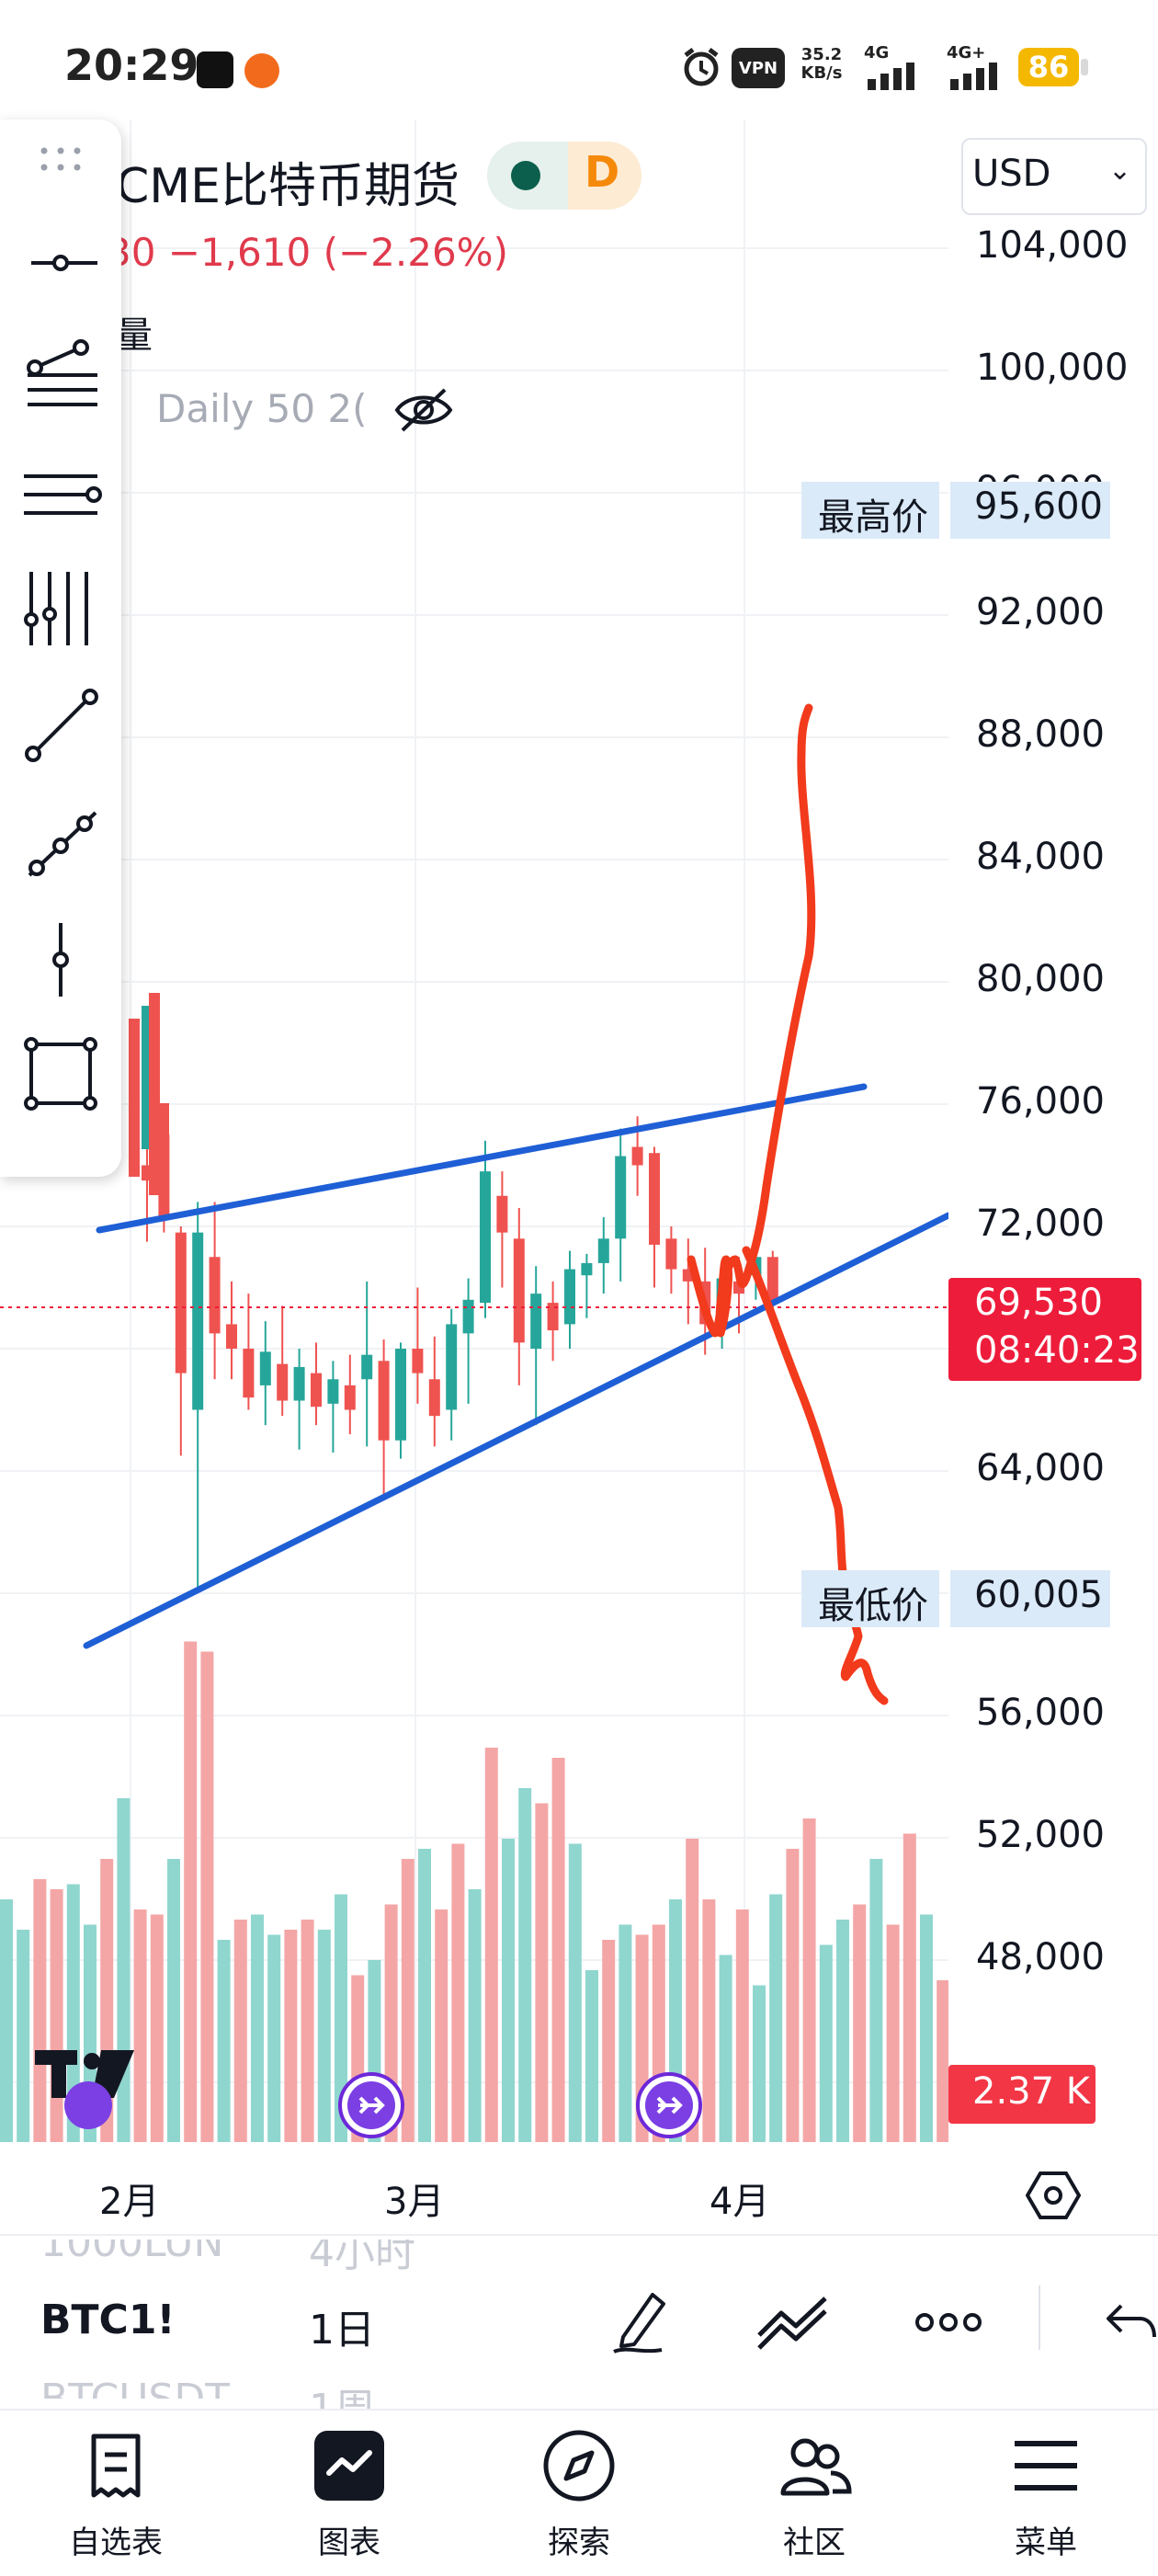 This screenshot has width=1158, height=2576. What do you see at coordinates (61, 377) in the screenshot?
I see `fib-retracement-icon` at bounding box center [61, 377].